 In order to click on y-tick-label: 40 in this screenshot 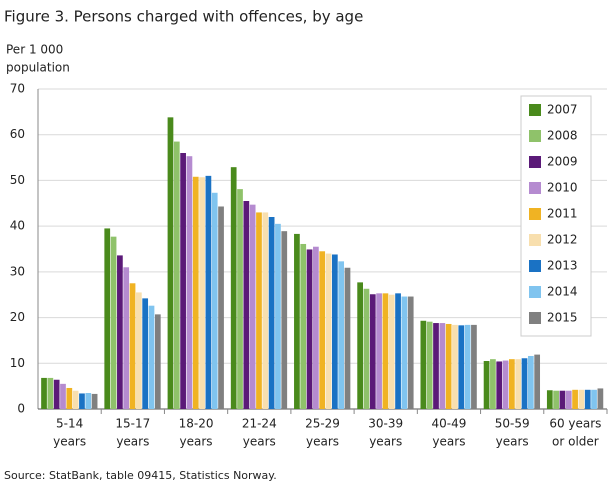, I will do `click(17, 226)`.